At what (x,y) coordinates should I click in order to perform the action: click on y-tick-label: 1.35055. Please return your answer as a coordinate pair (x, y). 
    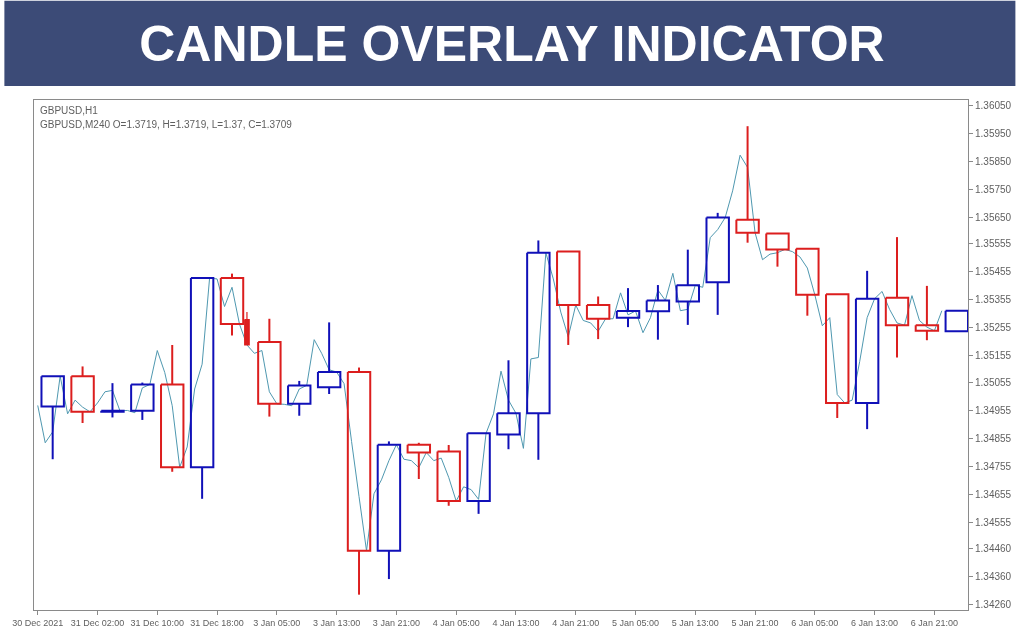
    Looking at the image, I should click on (993, 383).